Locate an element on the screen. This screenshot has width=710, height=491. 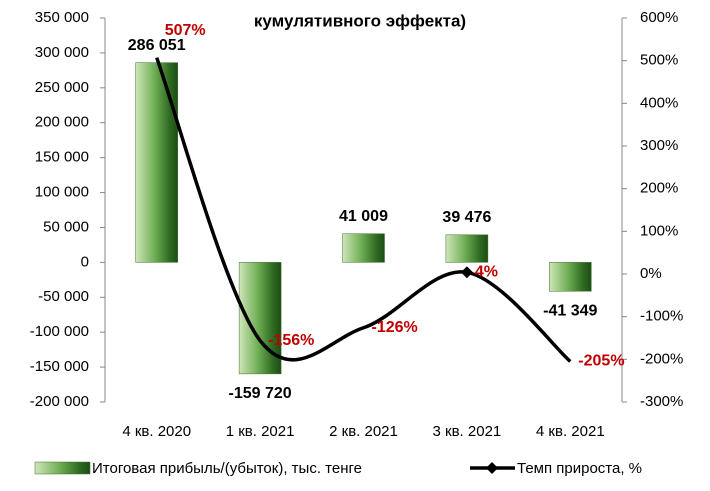
y2-tick-label: 200% is located at coordinates (659, 188).